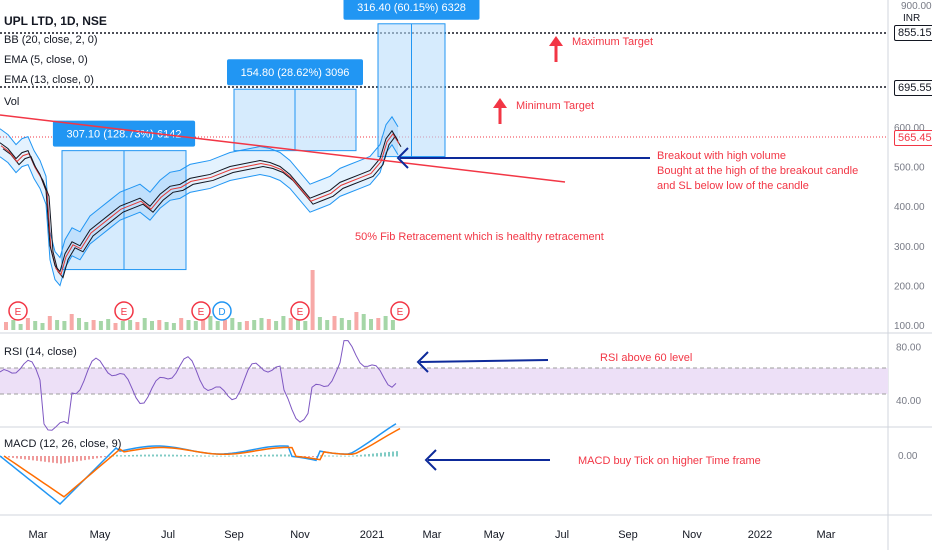 This screenshot has height=550, width=932. Describe the element at coordinates (646, 358) in the screenshot. I see `rsi-note-label: RSI above 60 level` at that location.